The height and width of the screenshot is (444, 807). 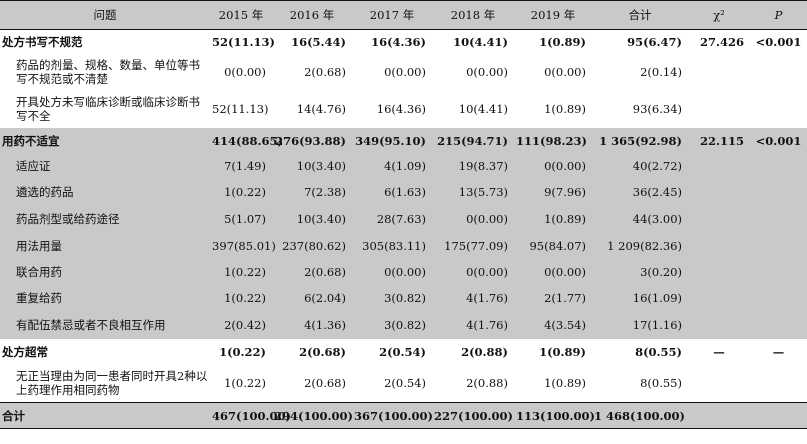 I want to click on cell-2017: 0(0.00), so click(x=392, y=271).